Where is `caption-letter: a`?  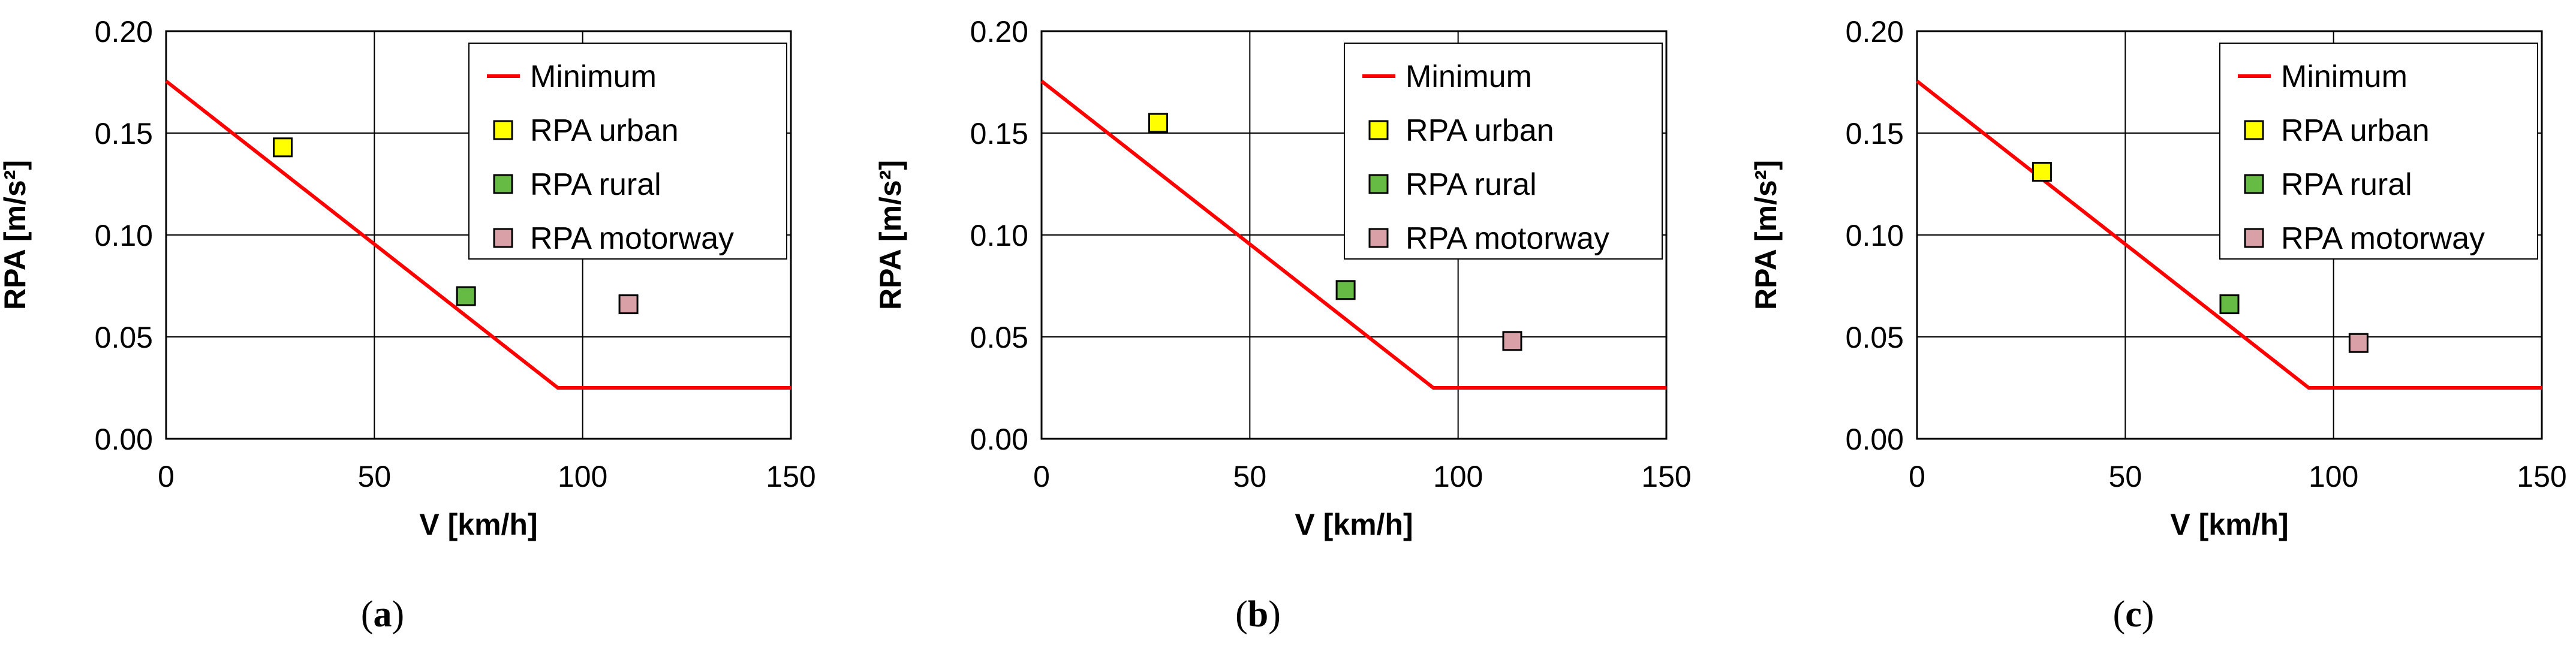 caption-letter: a is located at coordinates (383, 614).